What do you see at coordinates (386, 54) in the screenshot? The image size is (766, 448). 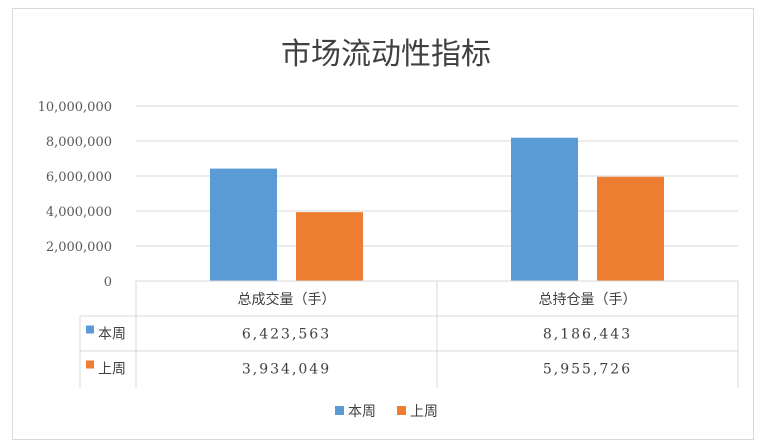 I see `chart-title: 市场流动性指标` at bounding box center [386, 54].